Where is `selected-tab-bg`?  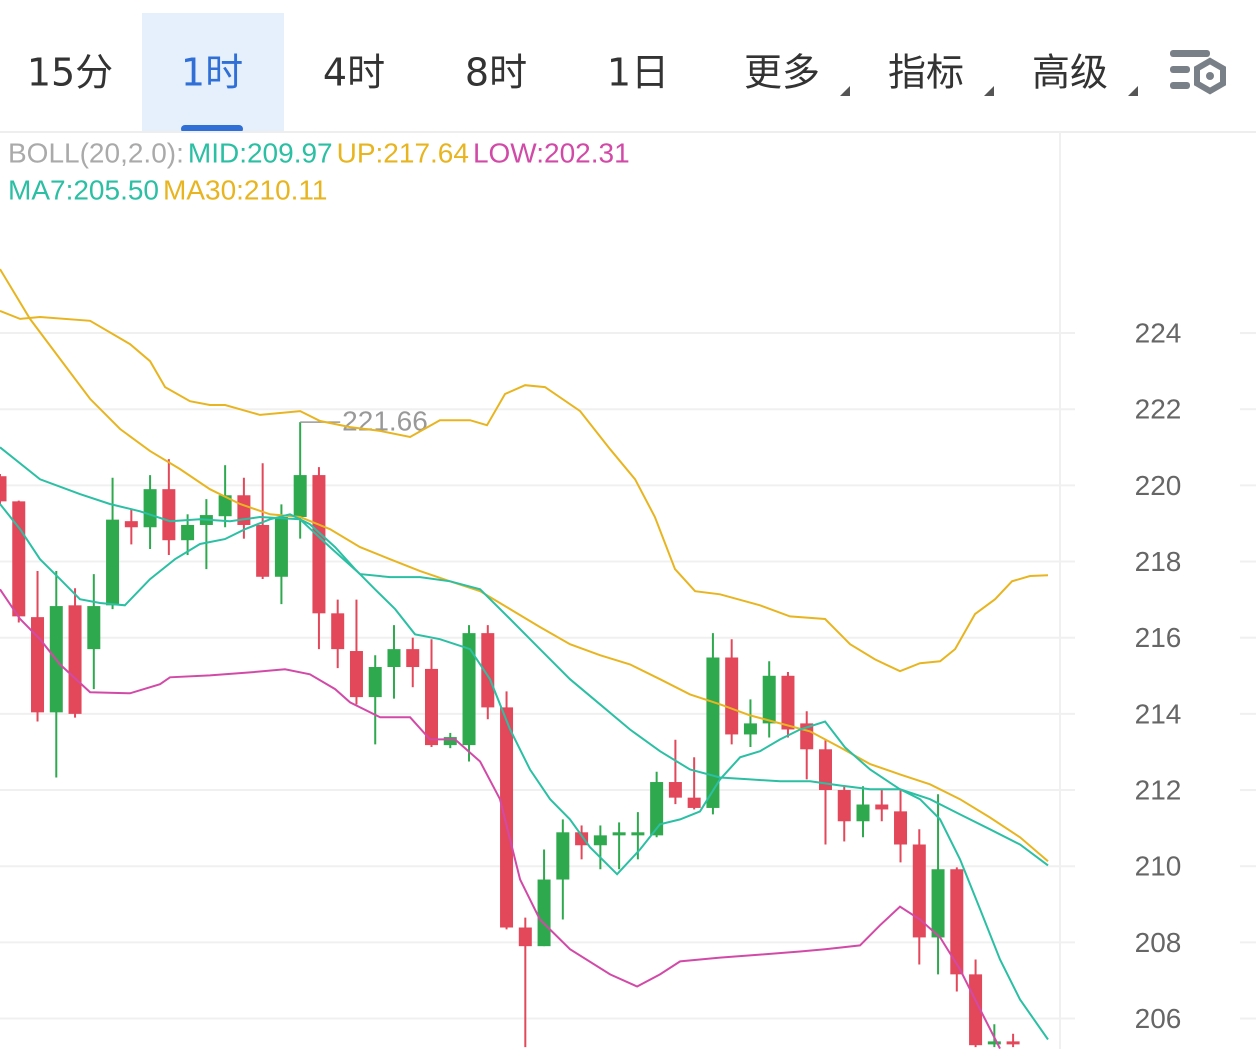
selected-tab-bg is located at coordinates (213, 72).